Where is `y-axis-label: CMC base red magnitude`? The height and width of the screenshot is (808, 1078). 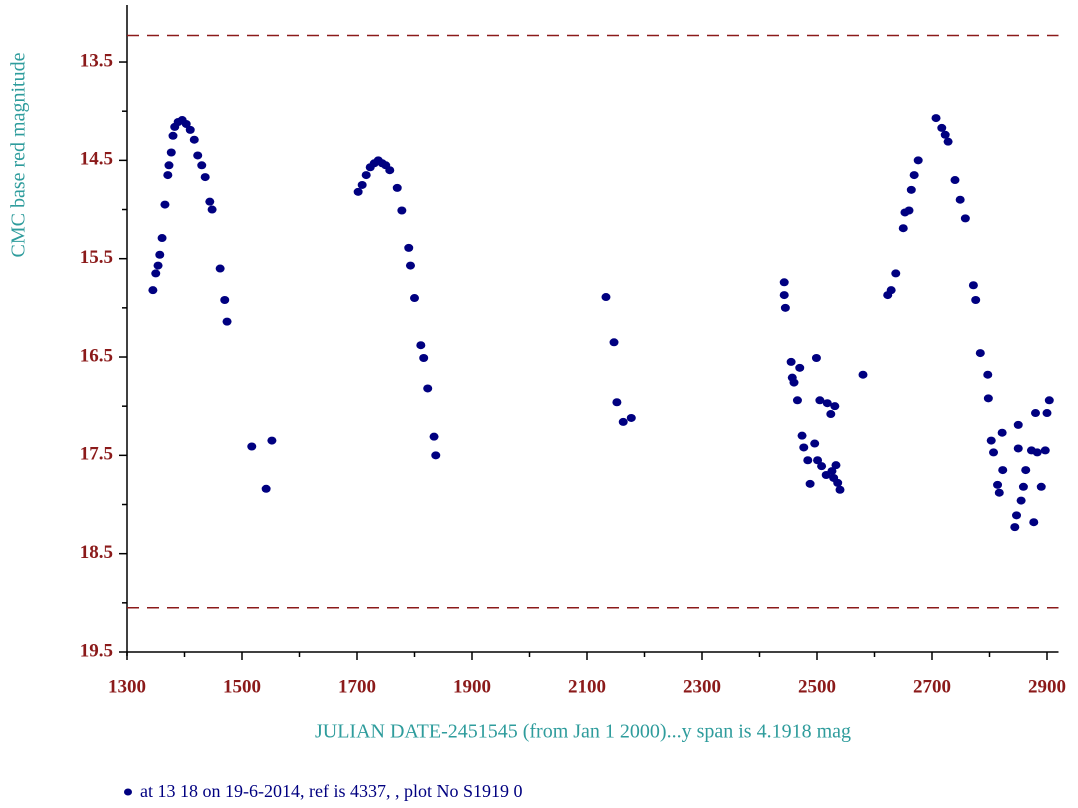 y-axis-label: CMC base red magnitude is located at coordinates (19, 154).